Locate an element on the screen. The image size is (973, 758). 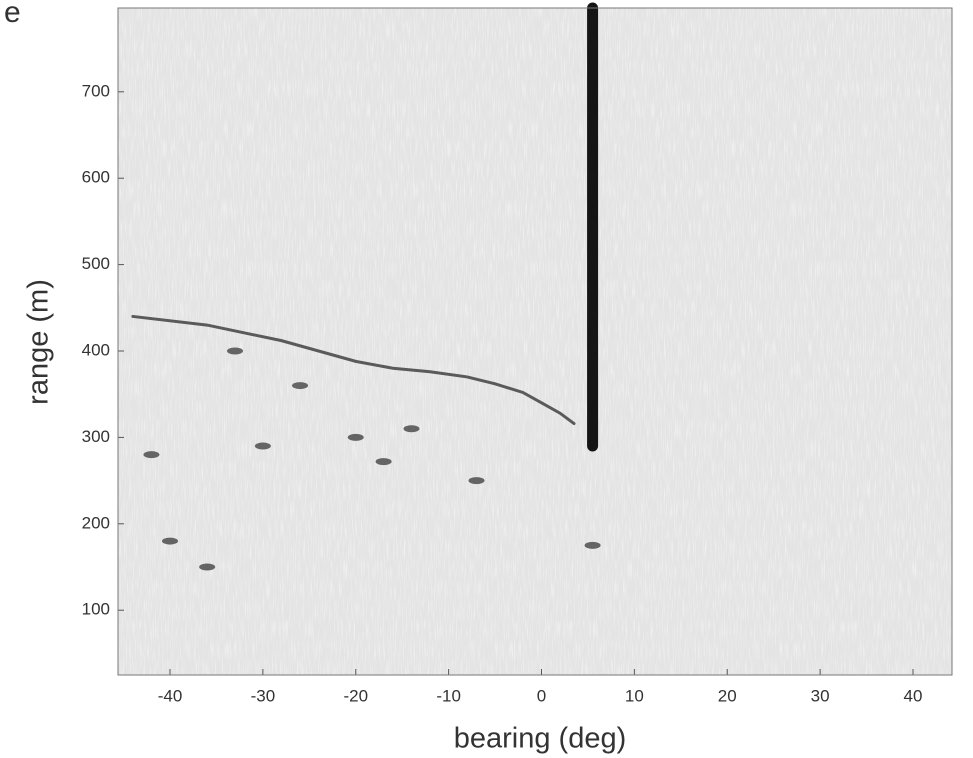
x-tick-label: -30 is located at coordinates (263, 695).